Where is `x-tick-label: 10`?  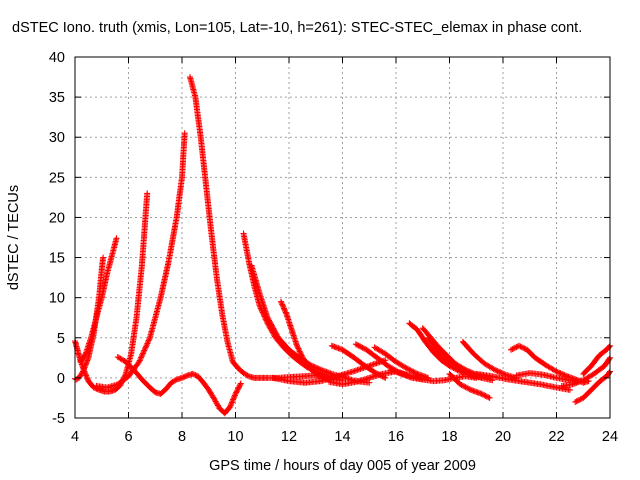
x-tick-label: 10 is located at coordinates (235, 437).